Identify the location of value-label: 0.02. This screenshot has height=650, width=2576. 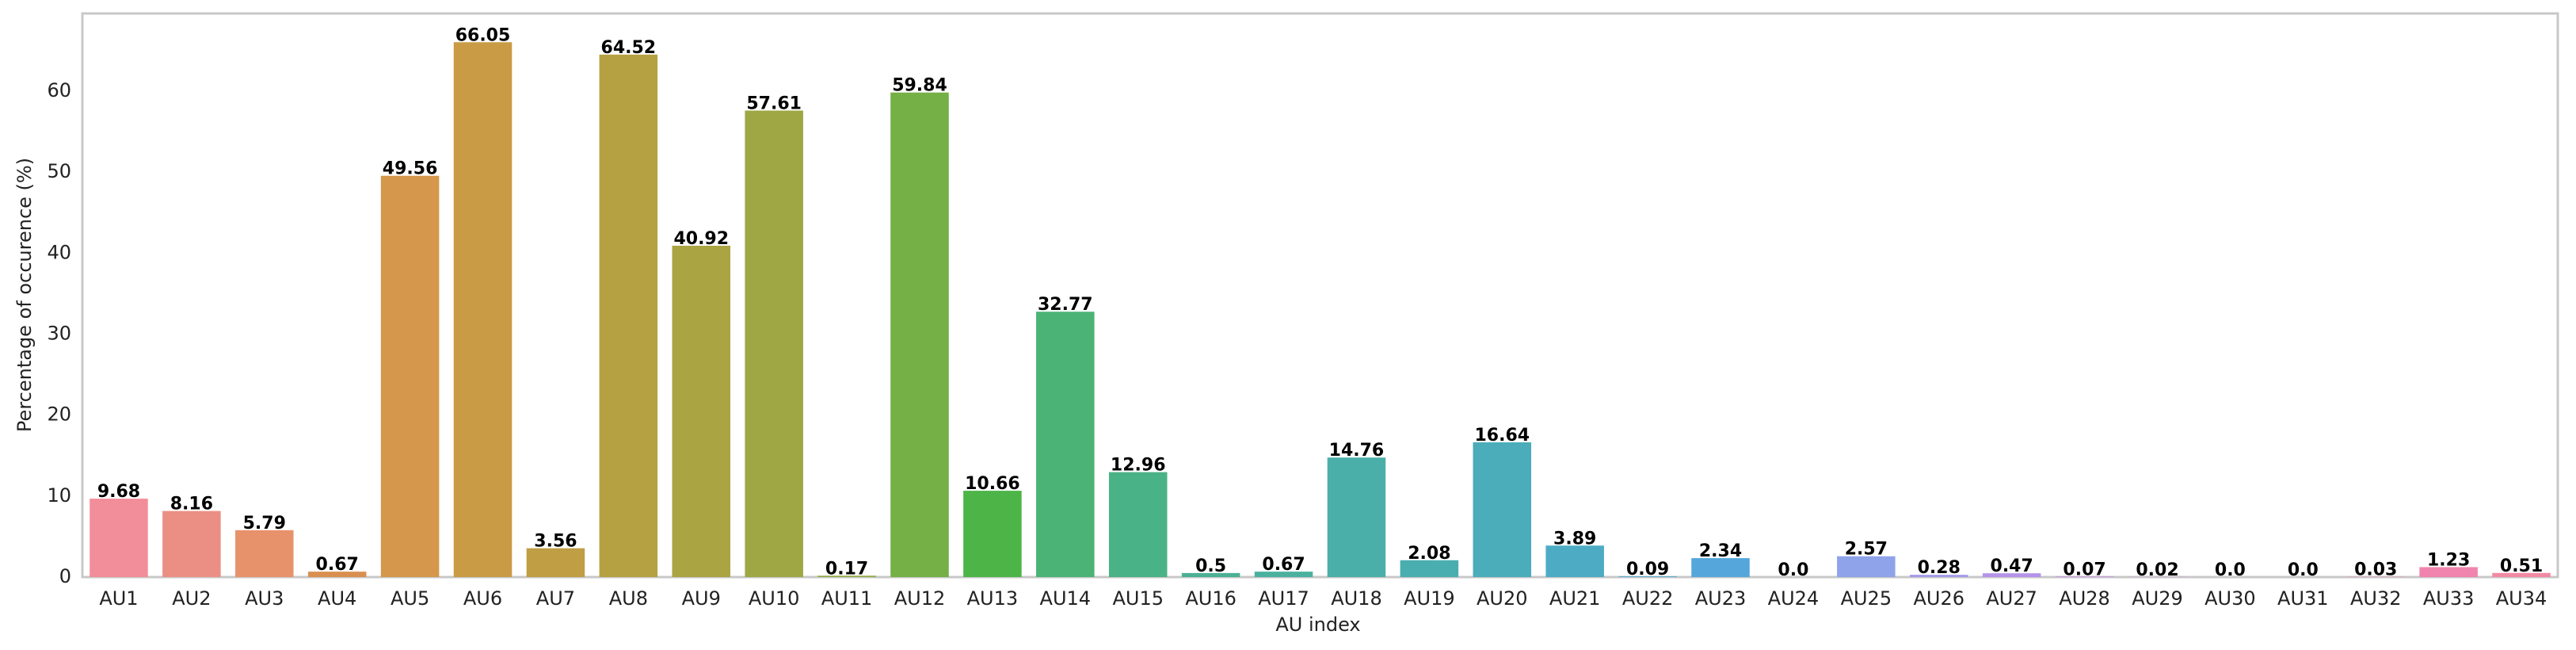
(2157, 570).